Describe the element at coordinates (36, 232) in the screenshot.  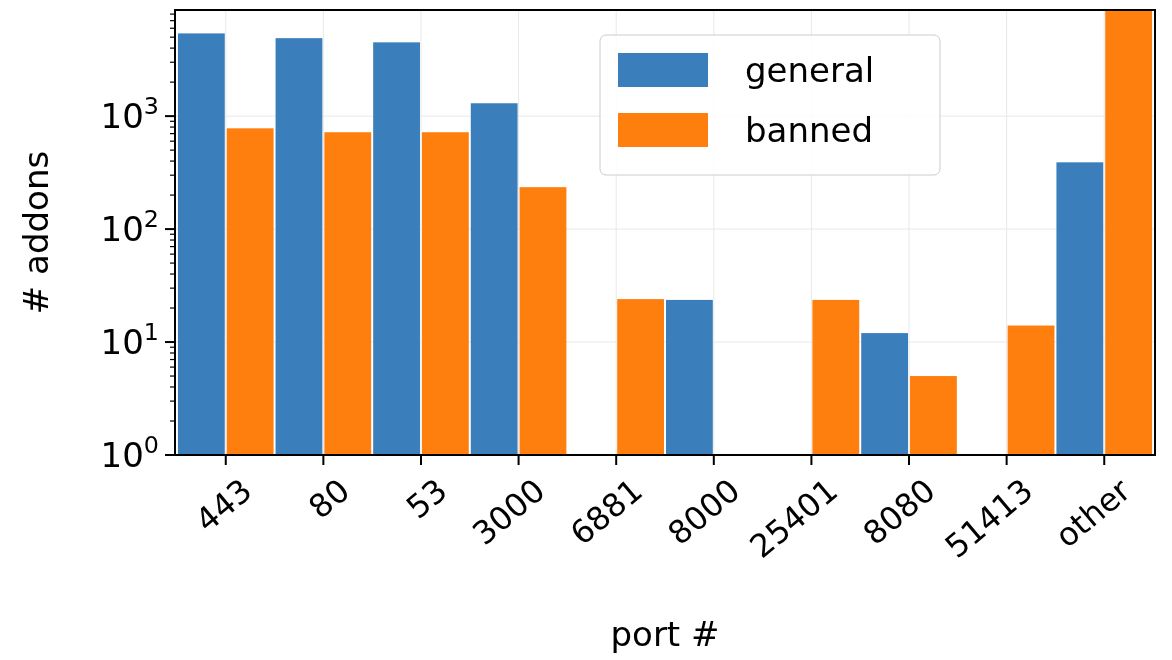
I see `y-axis-title: # addons` at that location.